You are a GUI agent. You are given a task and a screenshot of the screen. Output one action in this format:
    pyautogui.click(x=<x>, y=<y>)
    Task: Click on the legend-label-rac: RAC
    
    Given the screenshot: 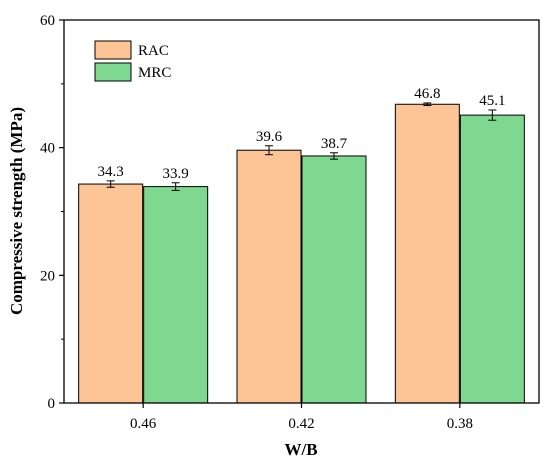 What is the action you would take?
    pyautogui.click(x=153, y=51)
    